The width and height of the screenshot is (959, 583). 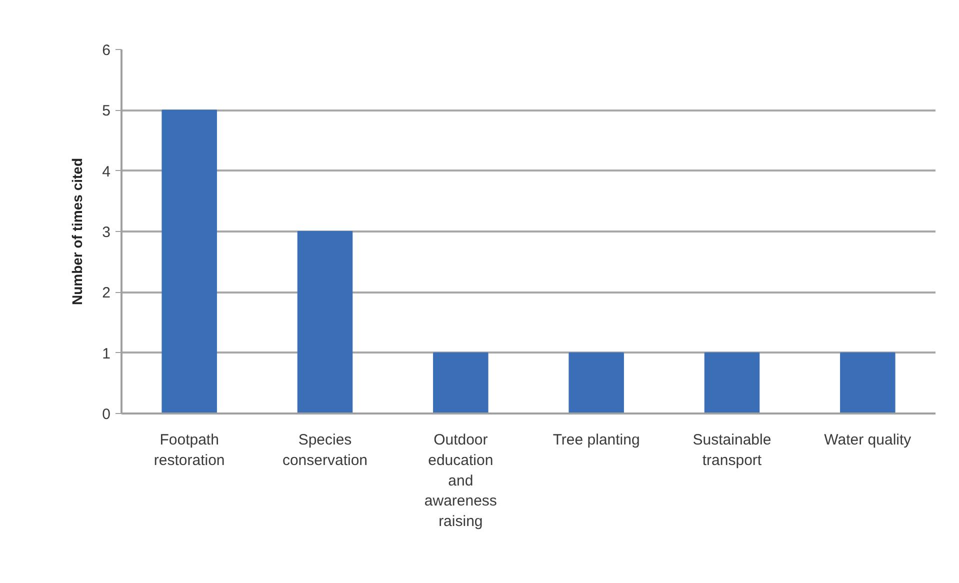 I want to click on y-tick-label: 2, so click(x=106, y=293).